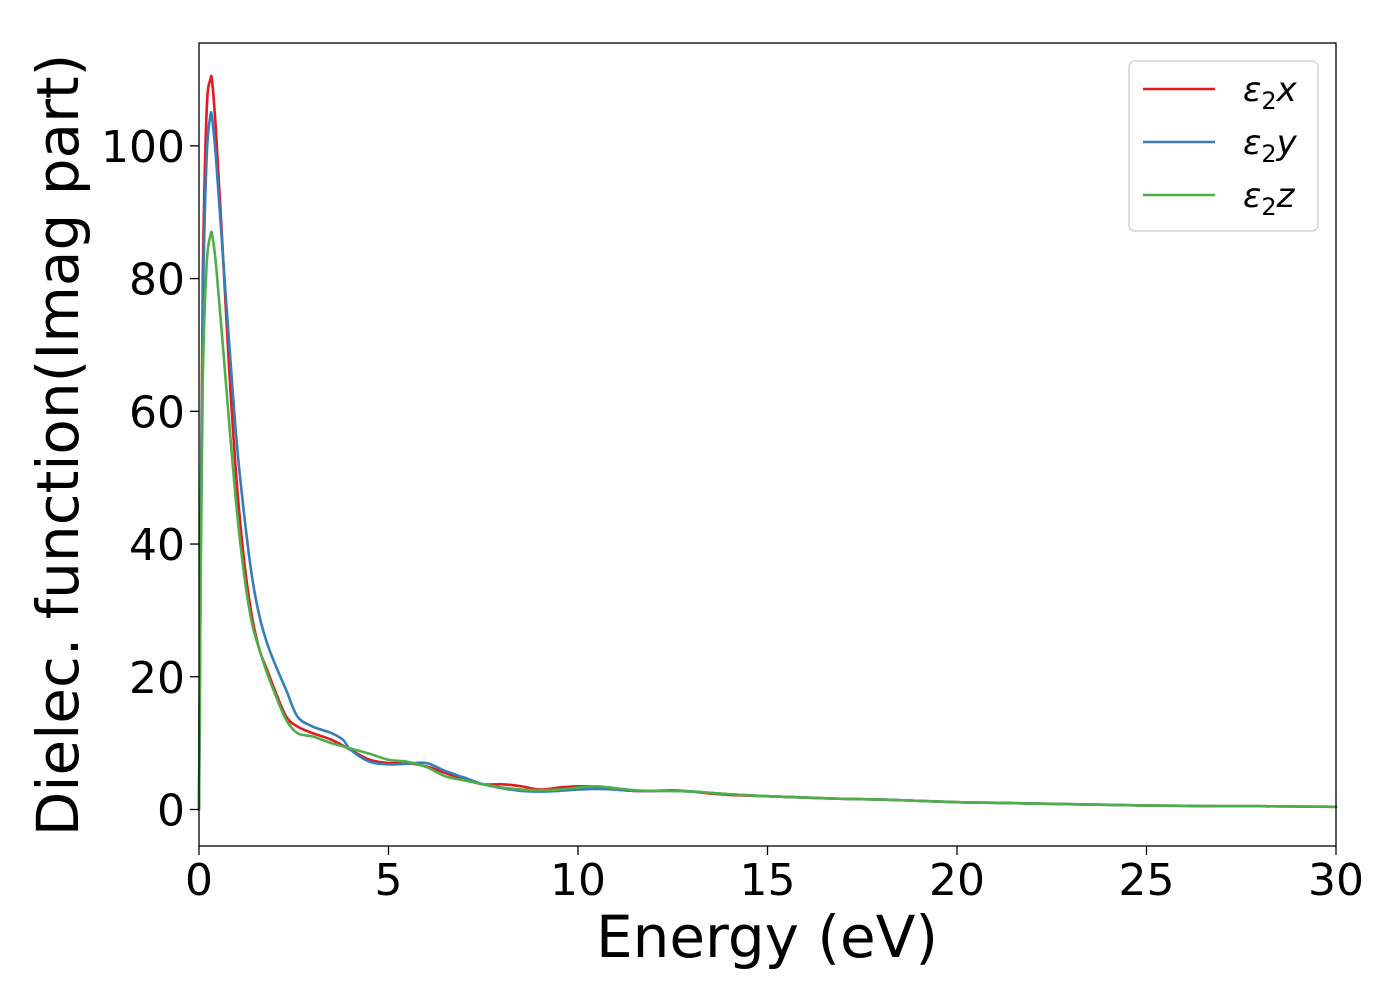 Image resolution: width=1400 pixels, height=1000 pixels. What do you see at coordinates (768, 880) in the screenshot?
I see `x-tick-label: 15` at bounding box center [768, 880].